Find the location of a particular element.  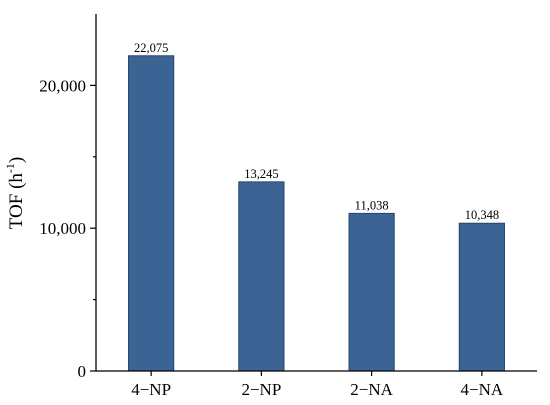

y-axis-ticks: 0 10,000 20,000 is located at coordinates (67, 228).